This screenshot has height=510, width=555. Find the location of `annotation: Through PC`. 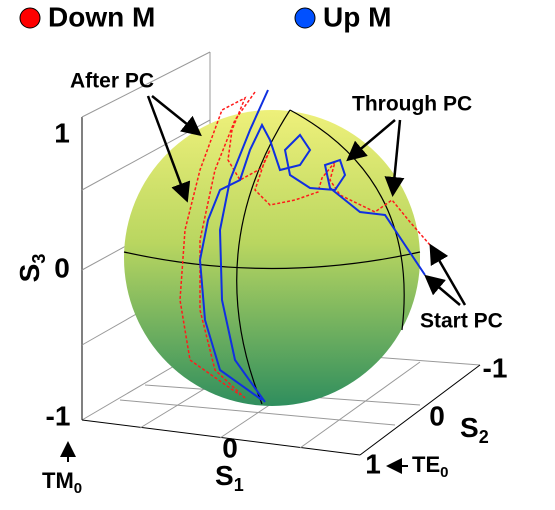

annotation: Through PC is located at coordinates (412, 104).